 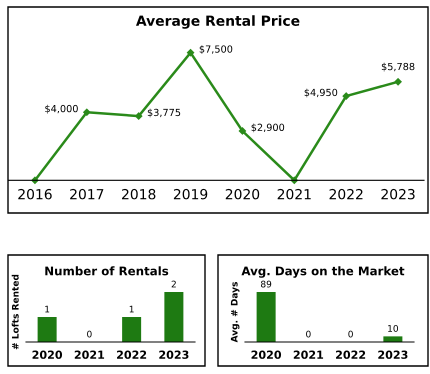 What do you see at coordinates (398, 67) in the screenshot?
I see `data-label: $5,788` at bounding box center [398, 67].